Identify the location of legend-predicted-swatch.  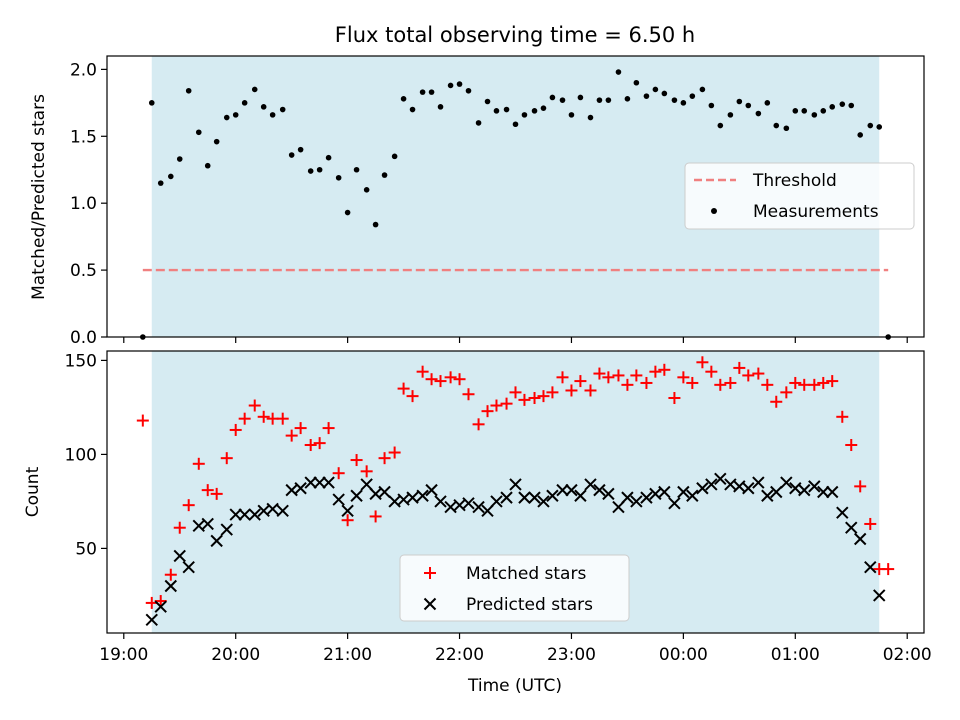
(430, 604).